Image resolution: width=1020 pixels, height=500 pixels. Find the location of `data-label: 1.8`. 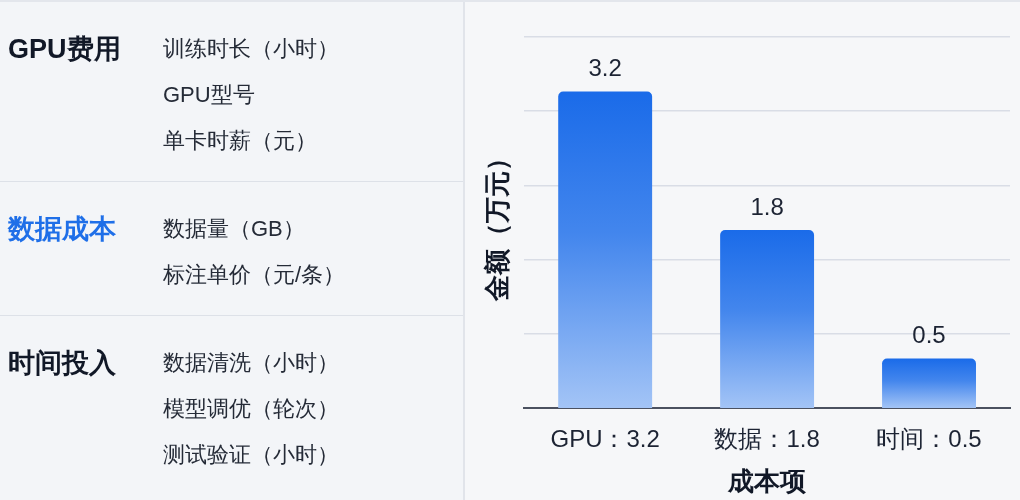

data-label: 1.8 is located at coordinates (767, 206).